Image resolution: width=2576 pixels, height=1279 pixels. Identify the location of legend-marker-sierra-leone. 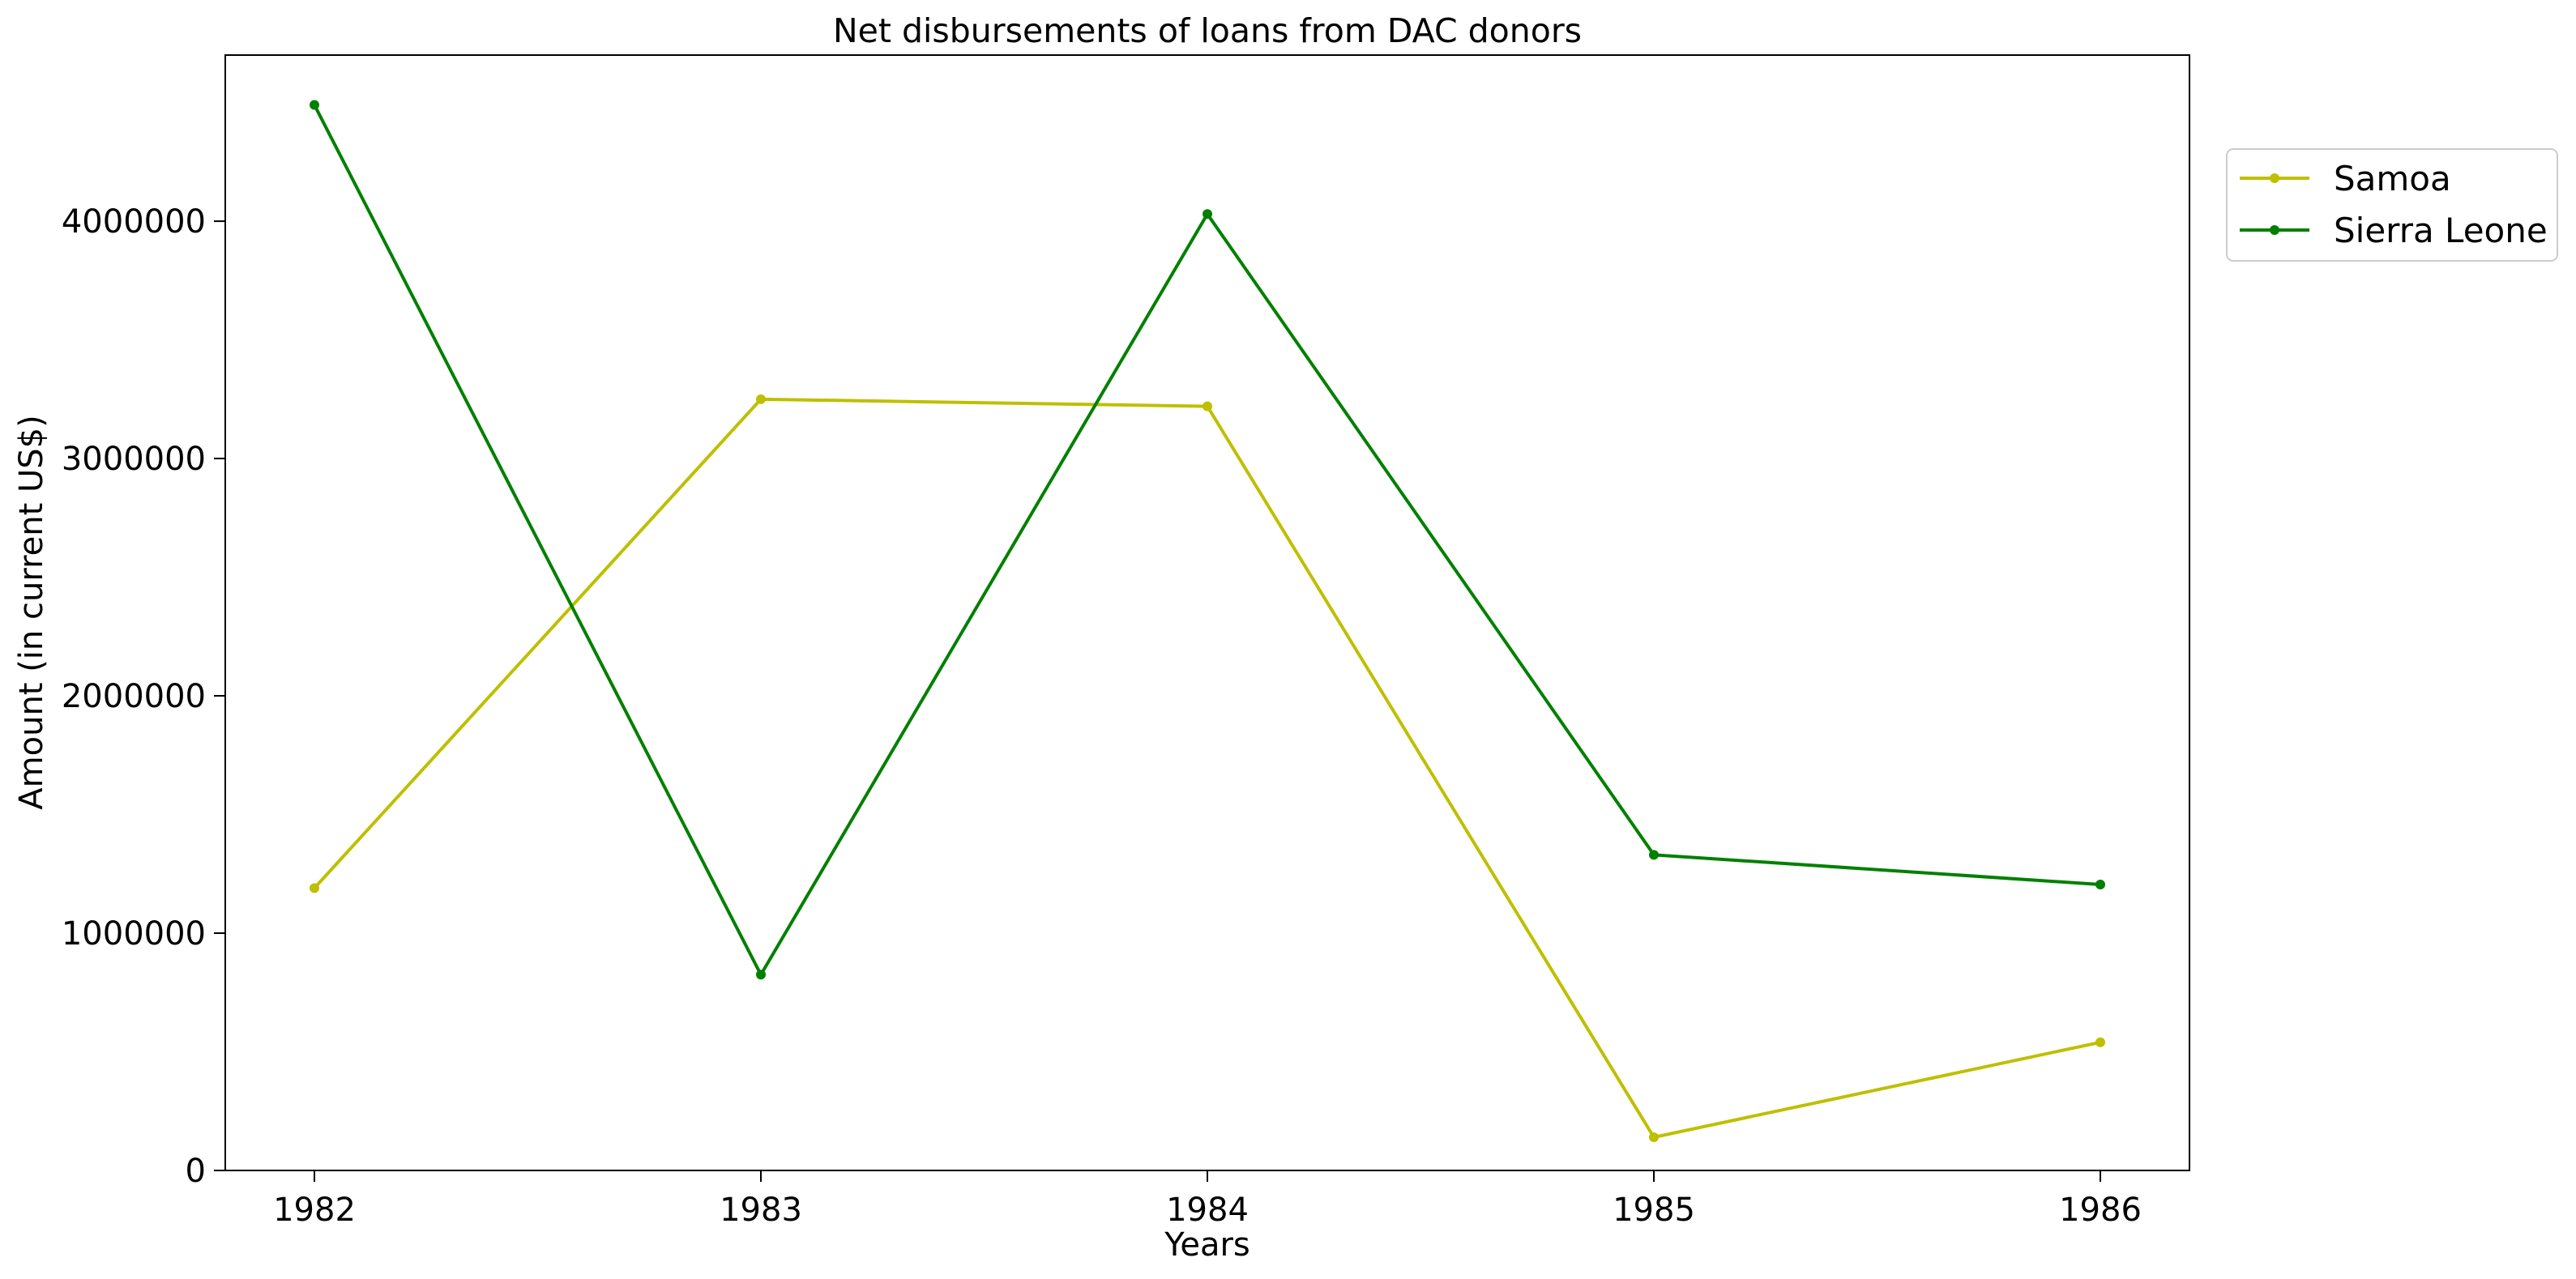
(2274, 230).